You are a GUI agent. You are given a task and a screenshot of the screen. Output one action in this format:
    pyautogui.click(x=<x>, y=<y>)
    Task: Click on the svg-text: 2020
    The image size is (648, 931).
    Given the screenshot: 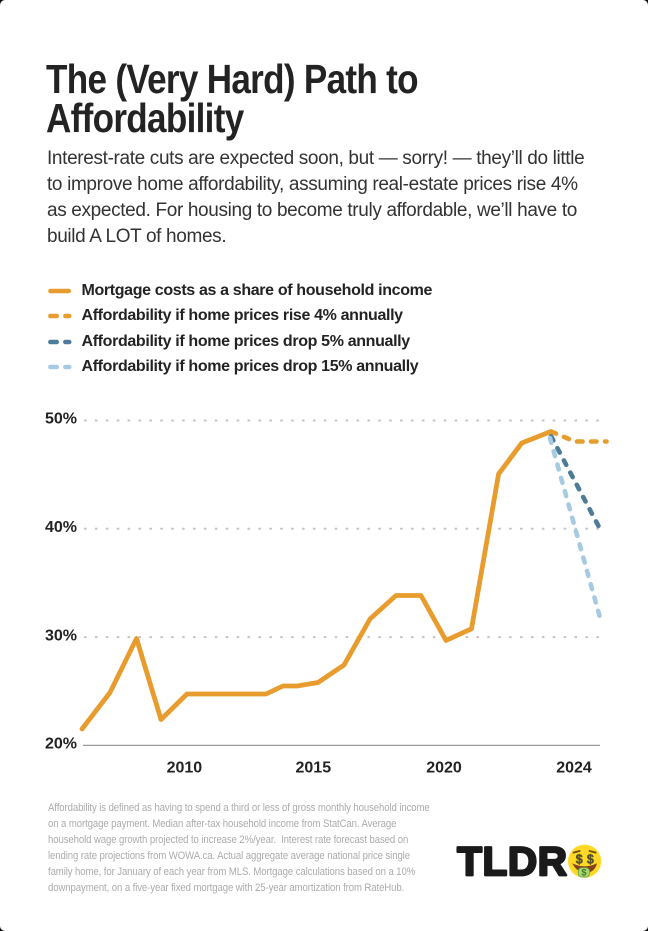 What is the action you would take?
    pyautogui.click(x=444, y=768)
    